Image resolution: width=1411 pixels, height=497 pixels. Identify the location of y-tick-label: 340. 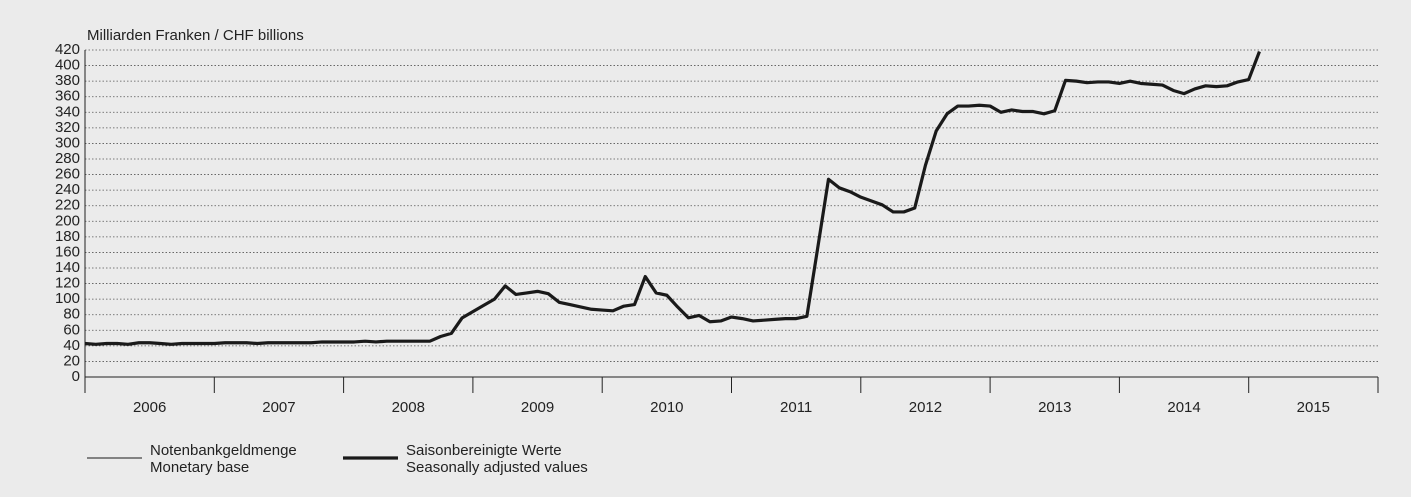
(67, 111).